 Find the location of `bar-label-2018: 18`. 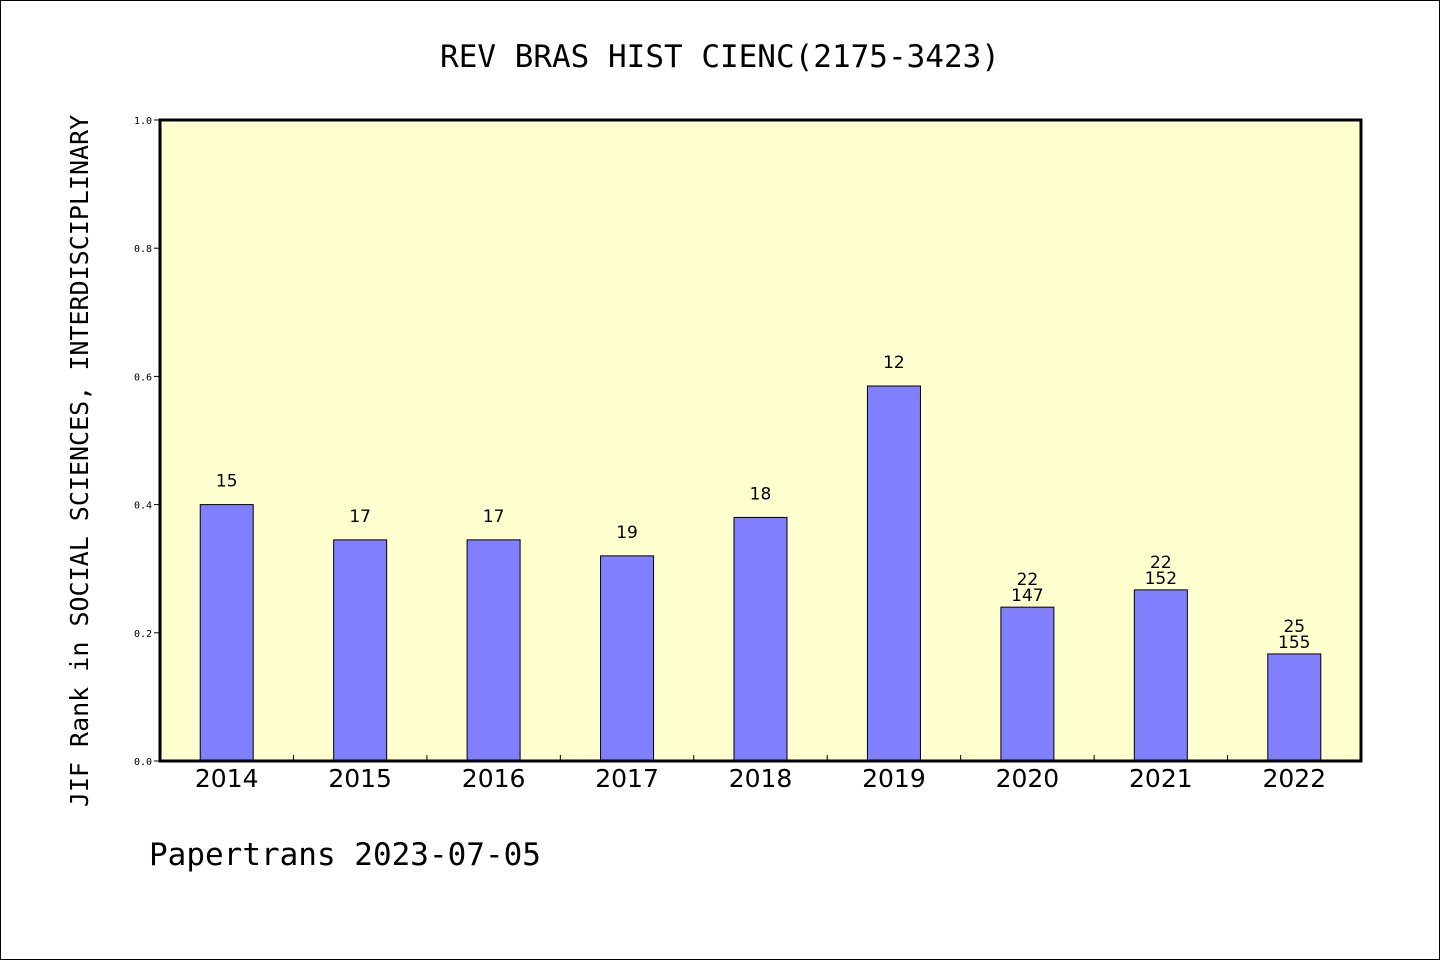

bar-label-2018: 18 is located at coordinates (761, 494).